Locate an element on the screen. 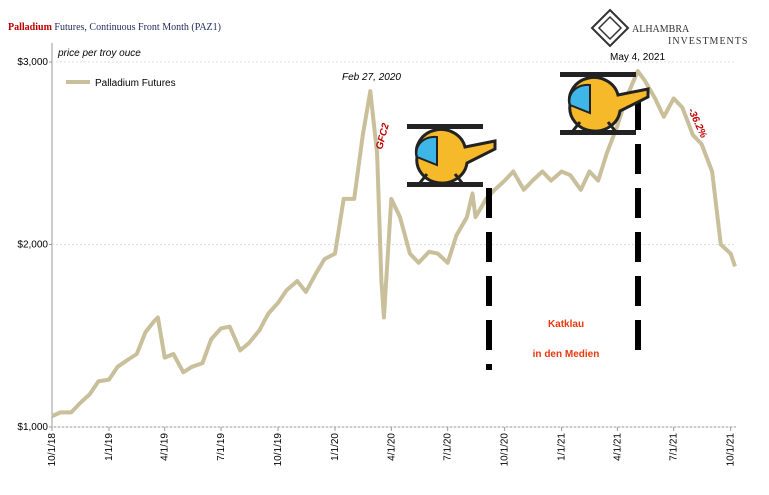 This screenshot has width=769, height=495. x-tick-label: 10/1/18 is located at coordinates (52, 450).